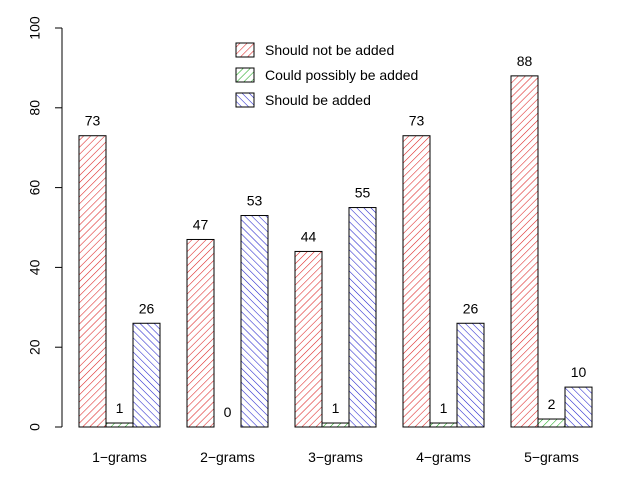 Image resolution: width=618 pixels, height=482 pixels. What do you see at coordinates (35, 347) in the screenshot?
I see `y-tick-label: 20` at bounding box center [35, 347].